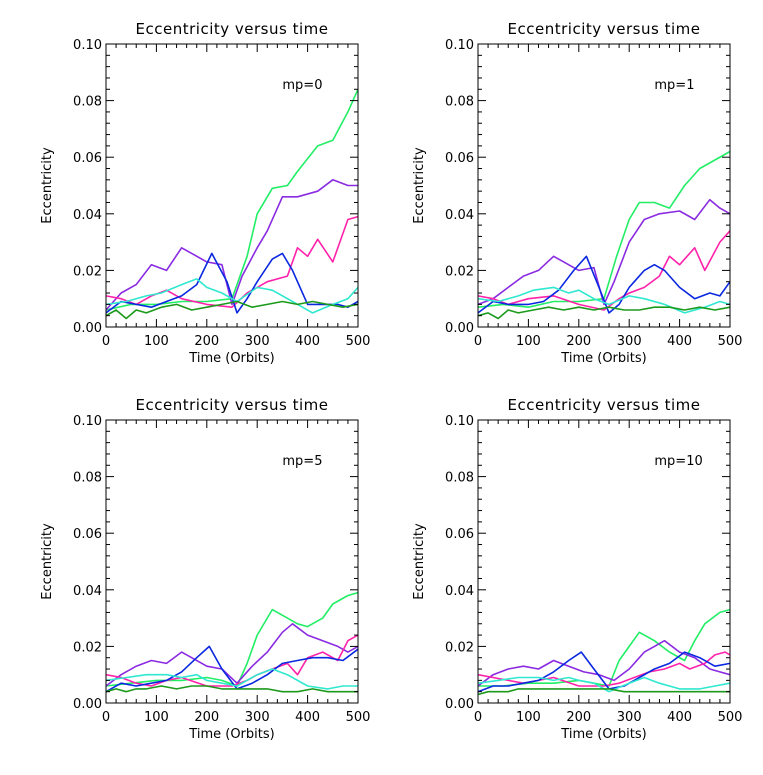  I want to click on mp-annotation: mp=0, so click(302, 85).